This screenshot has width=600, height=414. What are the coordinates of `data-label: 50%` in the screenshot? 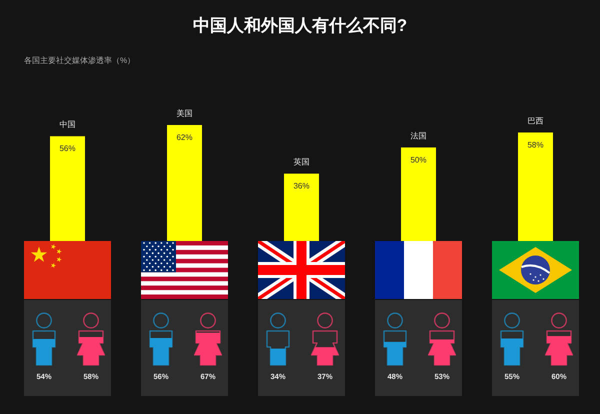 It's located at (418, 159).